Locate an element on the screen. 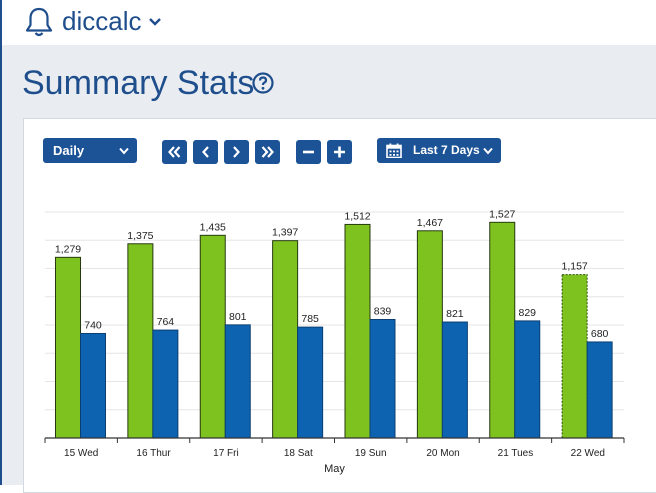 The width and height of the screenshot is (656, 493). question-circle-icon is located at coordinates (263, 83).